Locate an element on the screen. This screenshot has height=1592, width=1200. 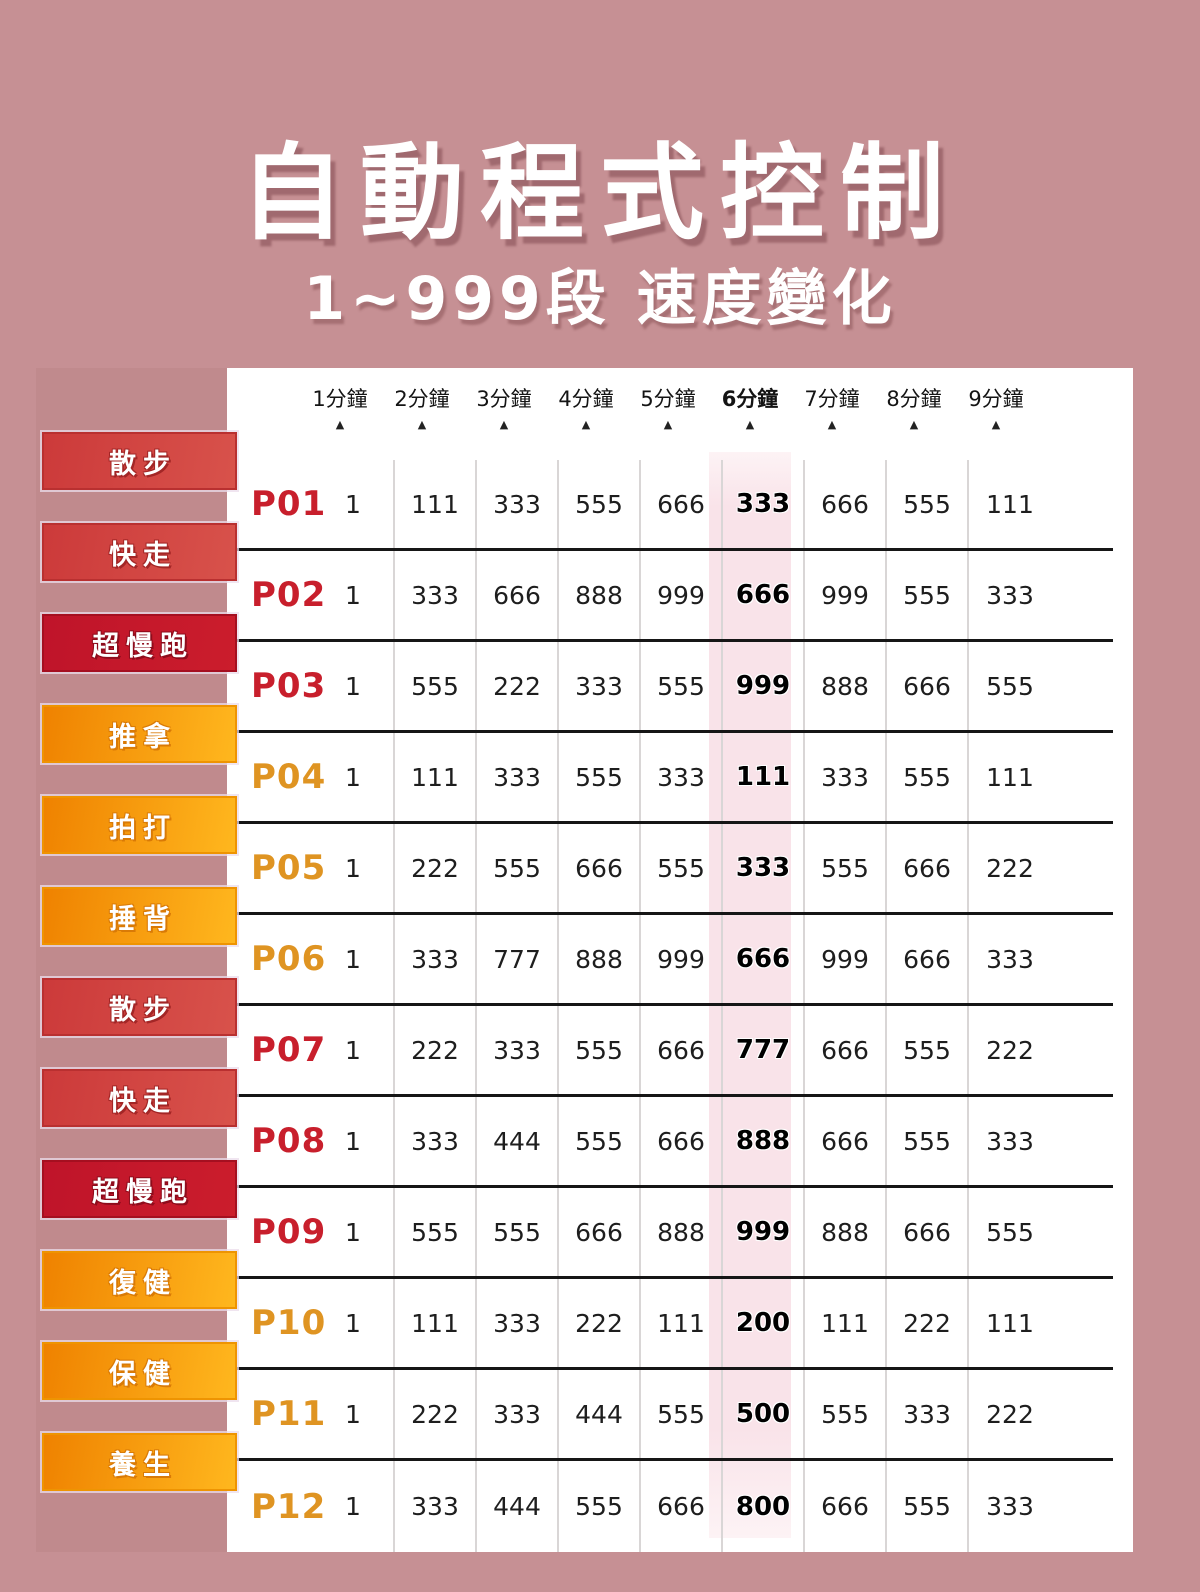
program-id: P11 is located at coordinates (289, 1414).